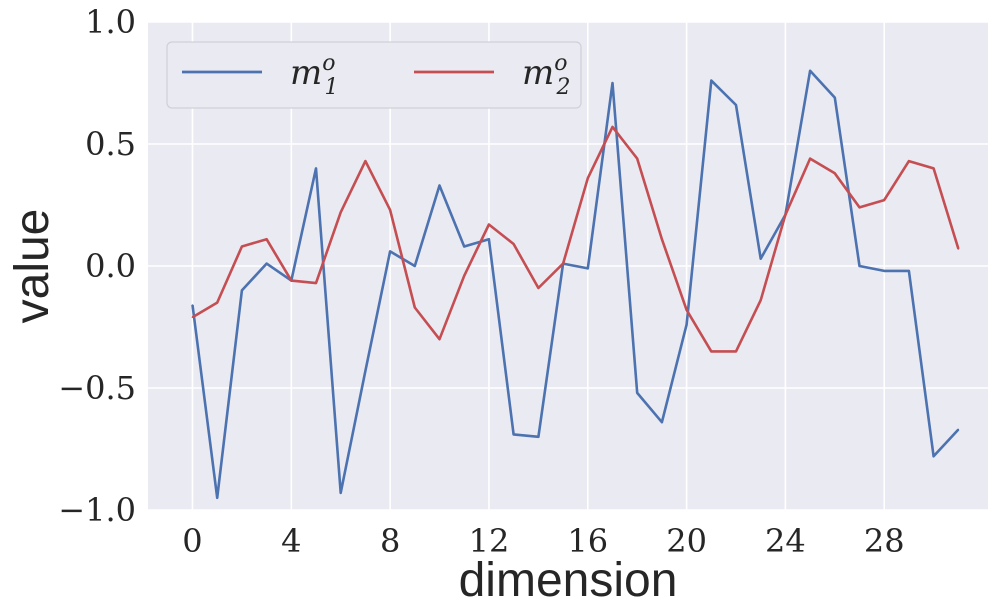 The image size is (997, 616). I want to click on x-tick-label: 0, so click(192, 541).